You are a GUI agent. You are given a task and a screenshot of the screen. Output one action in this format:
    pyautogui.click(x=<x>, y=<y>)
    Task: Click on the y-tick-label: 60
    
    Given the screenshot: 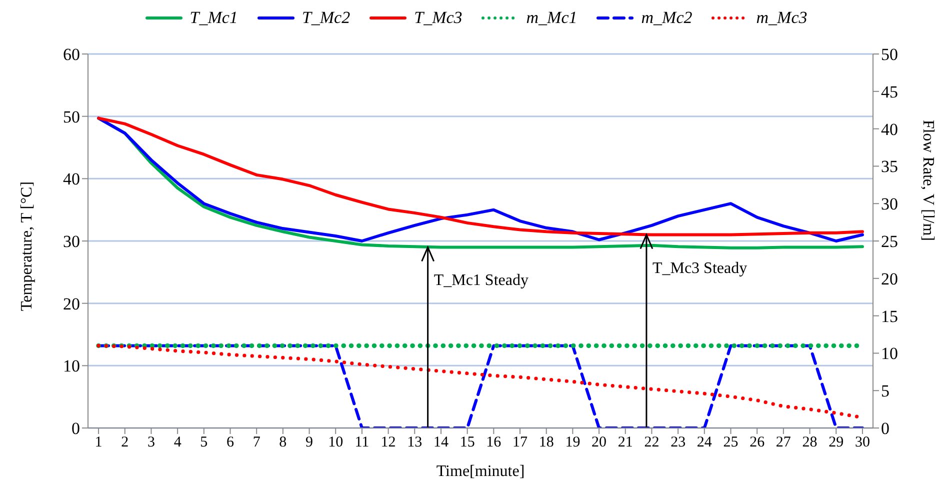 What is the action you would take?
    pyautogui.click(x=71, y=54)
    